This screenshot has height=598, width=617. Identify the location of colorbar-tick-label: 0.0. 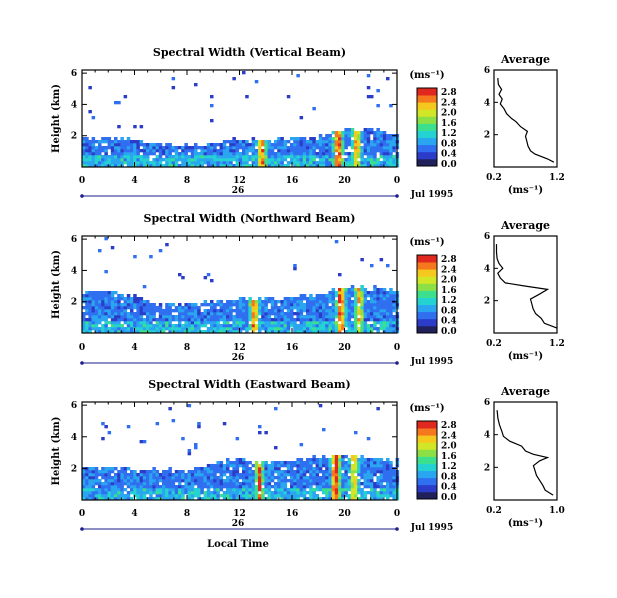
(449, 165).